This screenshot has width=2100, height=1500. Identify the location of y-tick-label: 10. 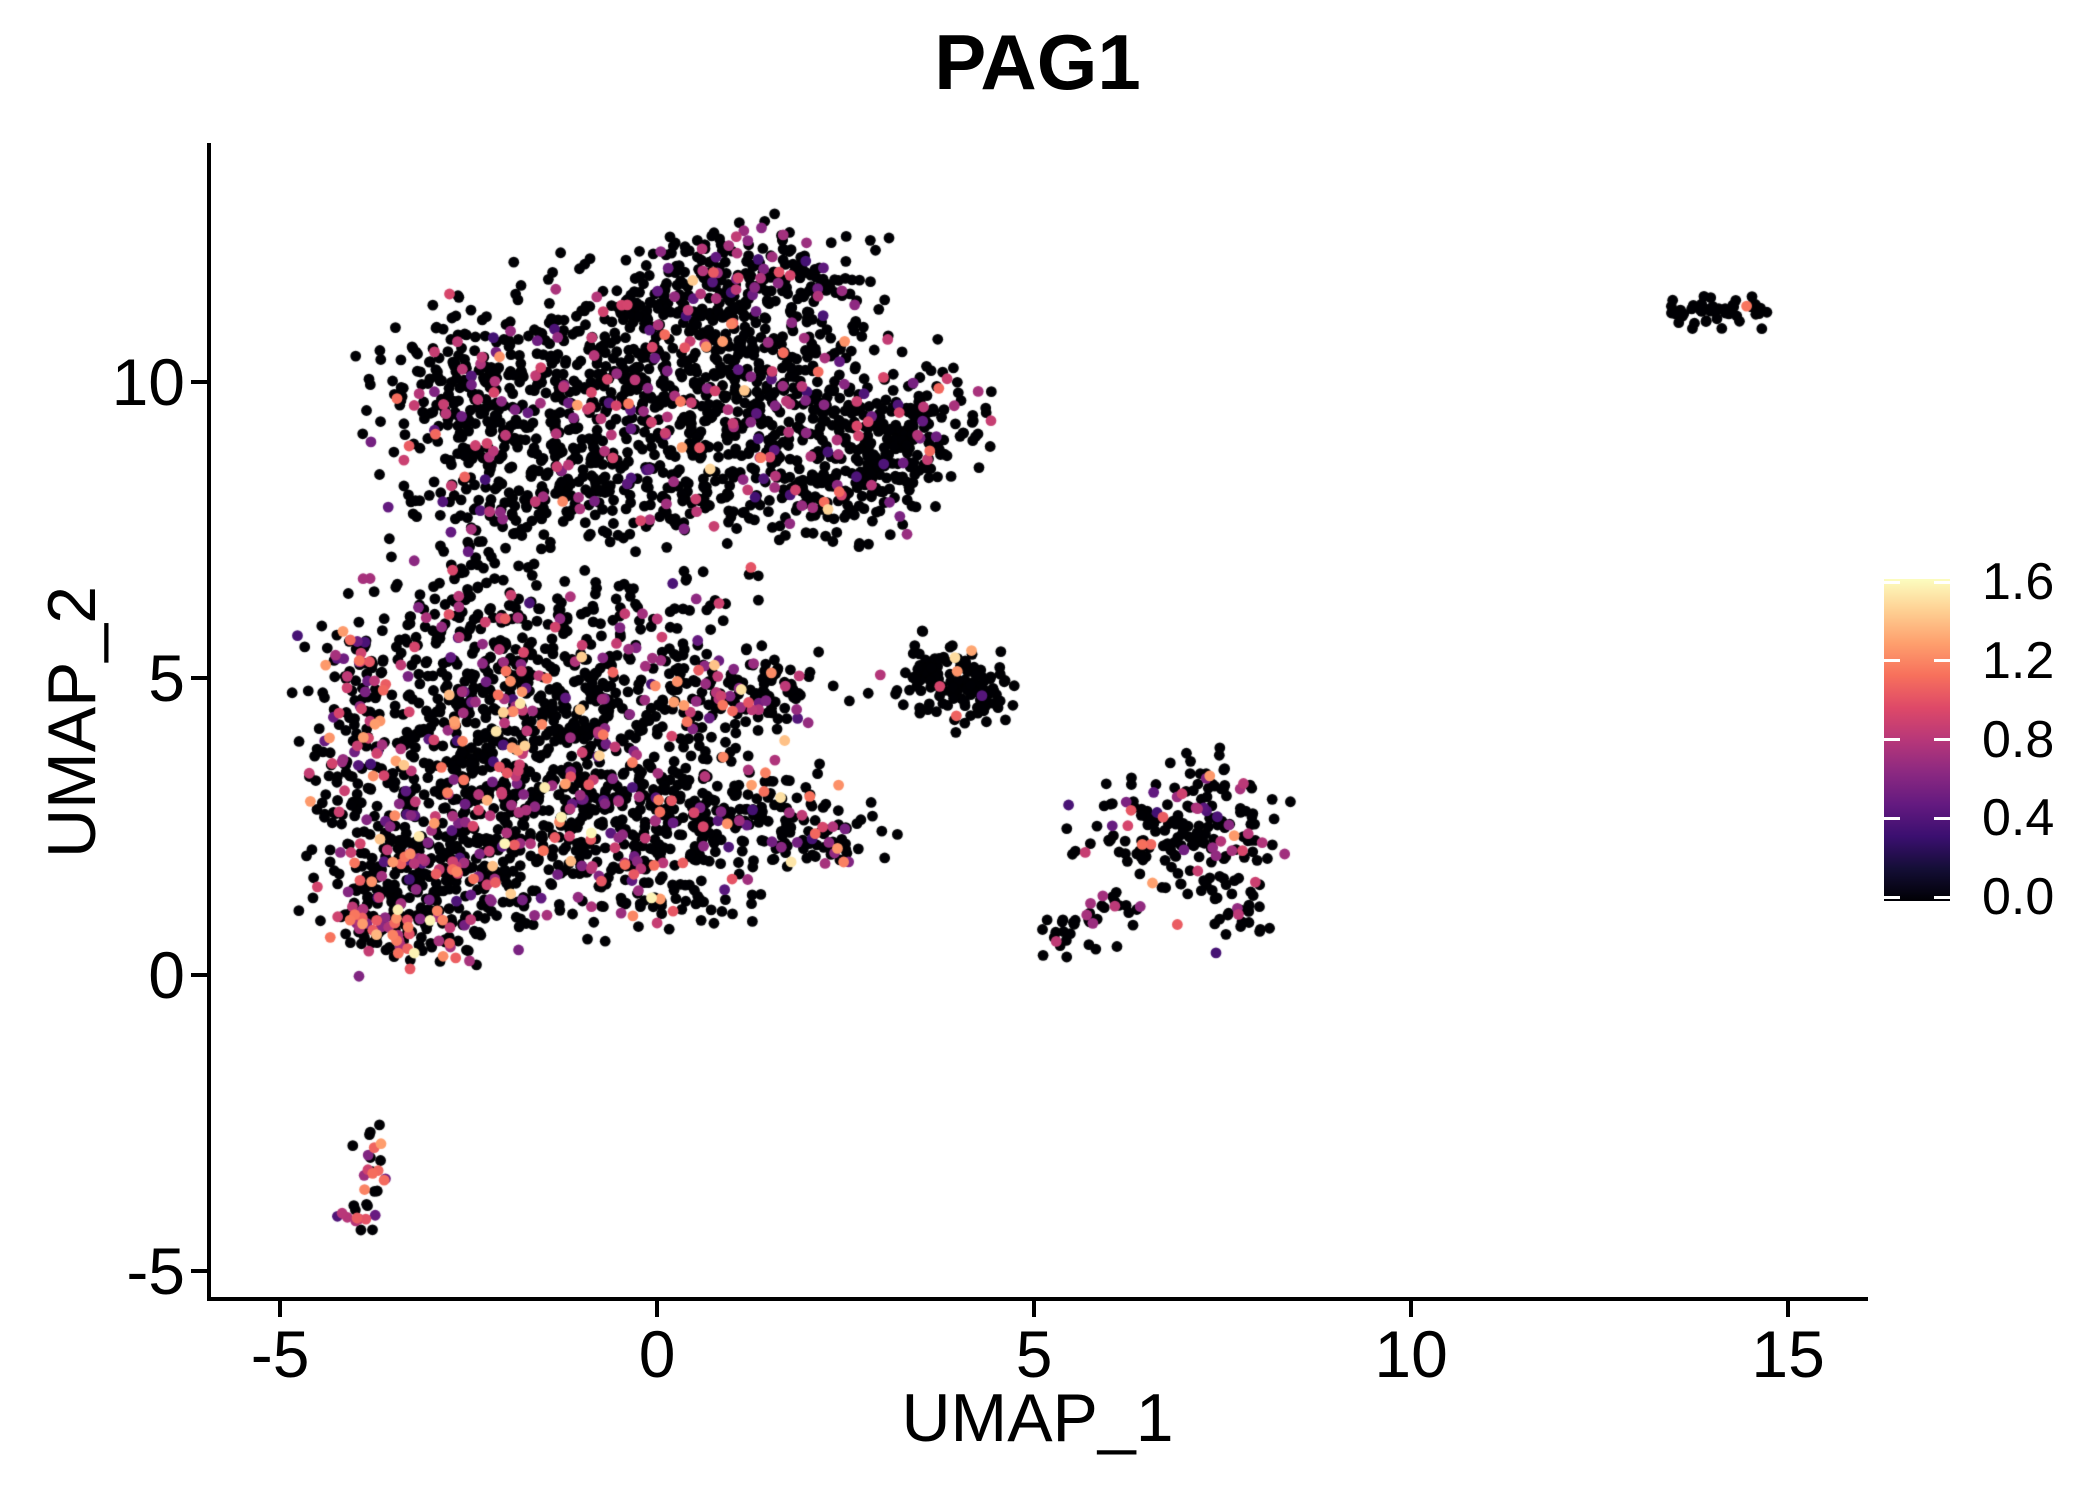
(148, 381).